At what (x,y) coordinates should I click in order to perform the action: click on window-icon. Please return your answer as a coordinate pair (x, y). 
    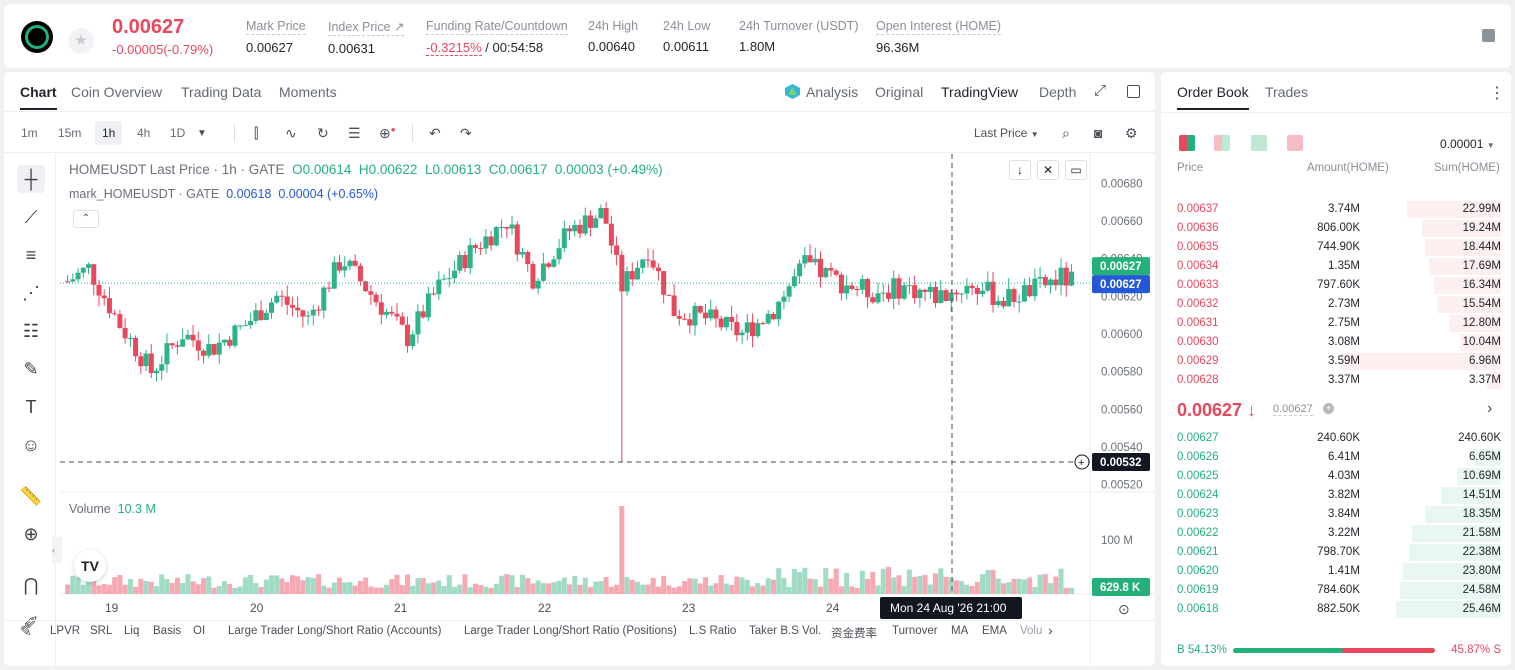
    Looking at the image, I should click on (1133, 91).